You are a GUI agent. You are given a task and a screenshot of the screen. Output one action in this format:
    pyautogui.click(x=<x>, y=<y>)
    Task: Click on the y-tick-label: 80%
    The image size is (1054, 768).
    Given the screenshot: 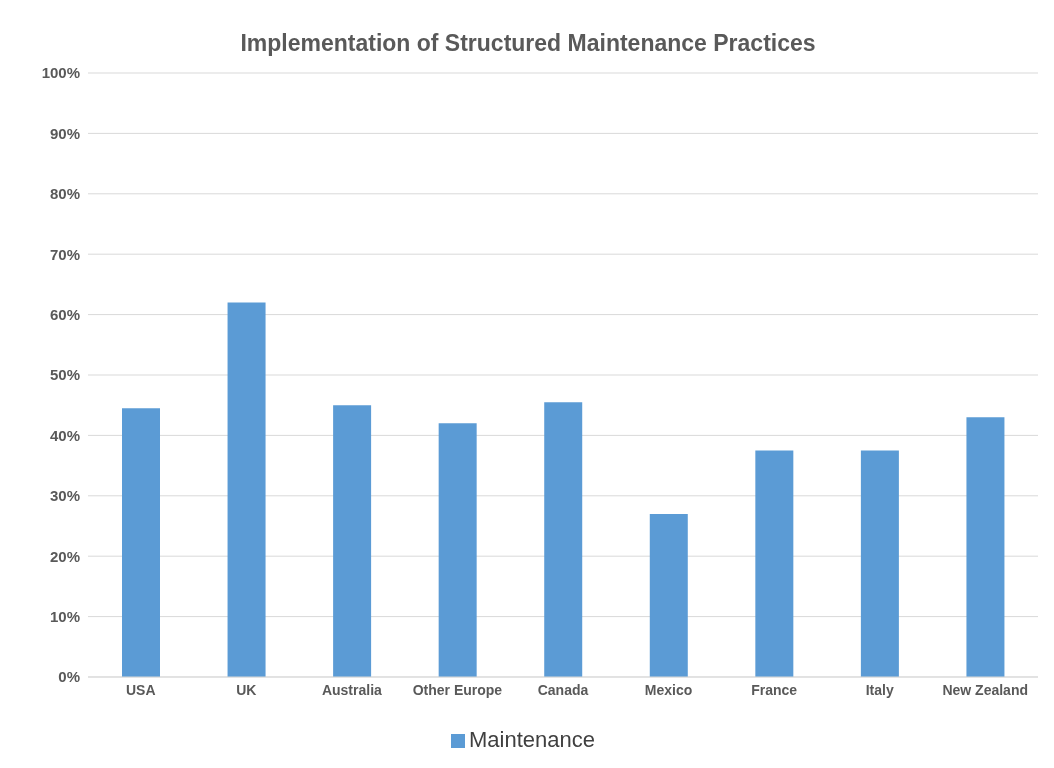 What is the action you would take?
    pyautogui.click(x=64, y=194)
    